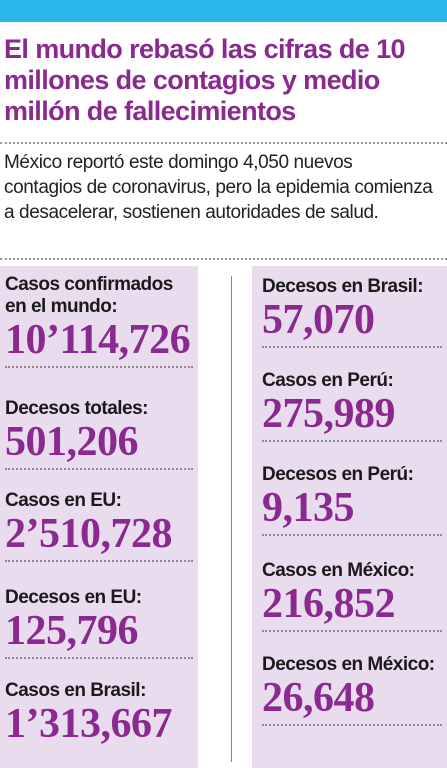 This screenshot has width=447, height=768. Describe the element at coordinates (328, 380) in the screenshot. I see `stat-label: Casos en Perú:` at that location.